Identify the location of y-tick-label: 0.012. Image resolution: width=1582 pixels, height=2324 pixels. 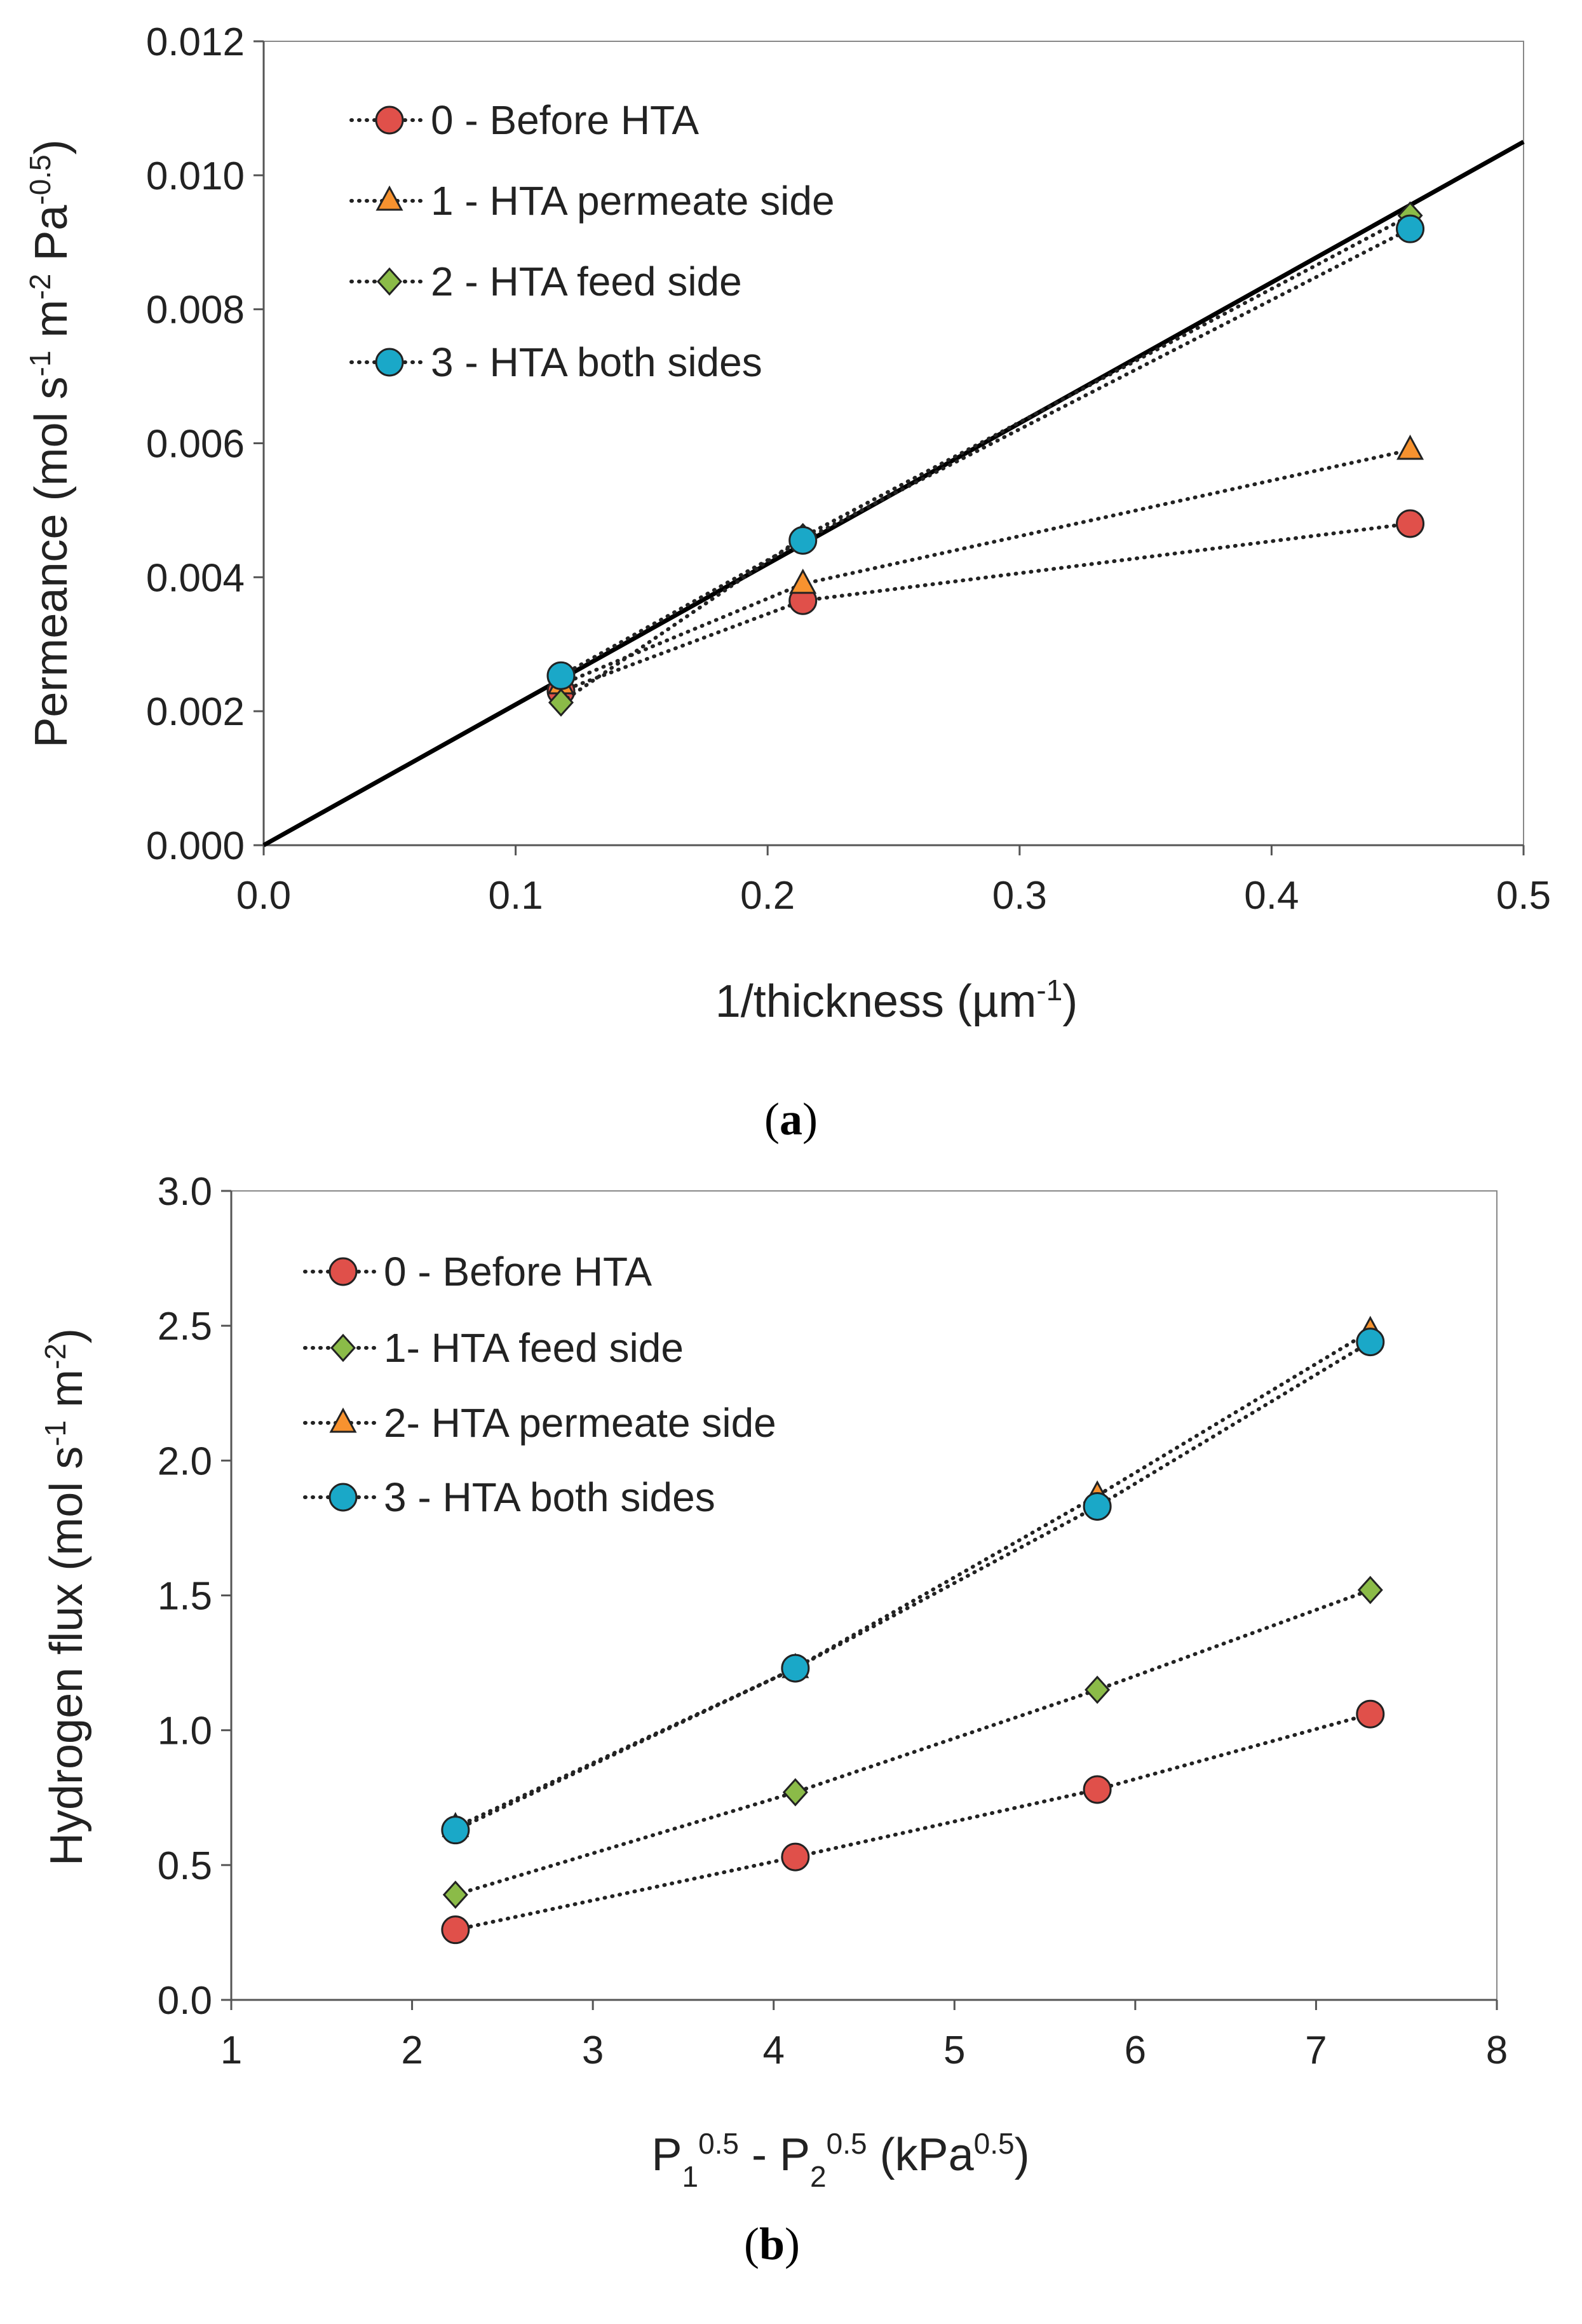
(195, 42).